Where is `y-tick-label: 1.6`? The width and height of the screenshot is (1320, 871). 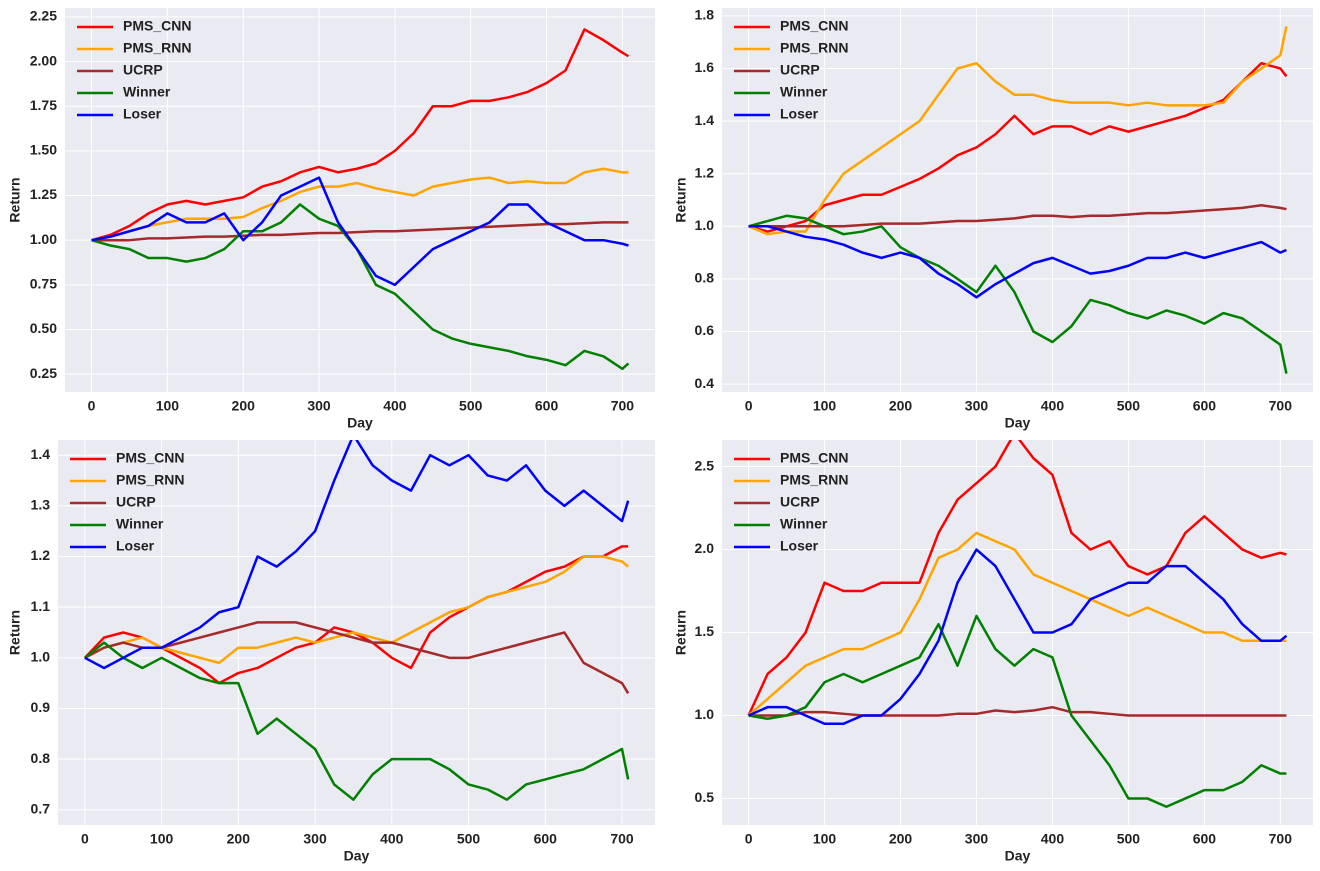
y-tick-label: 1.6 is located at coordinates (705, 67).